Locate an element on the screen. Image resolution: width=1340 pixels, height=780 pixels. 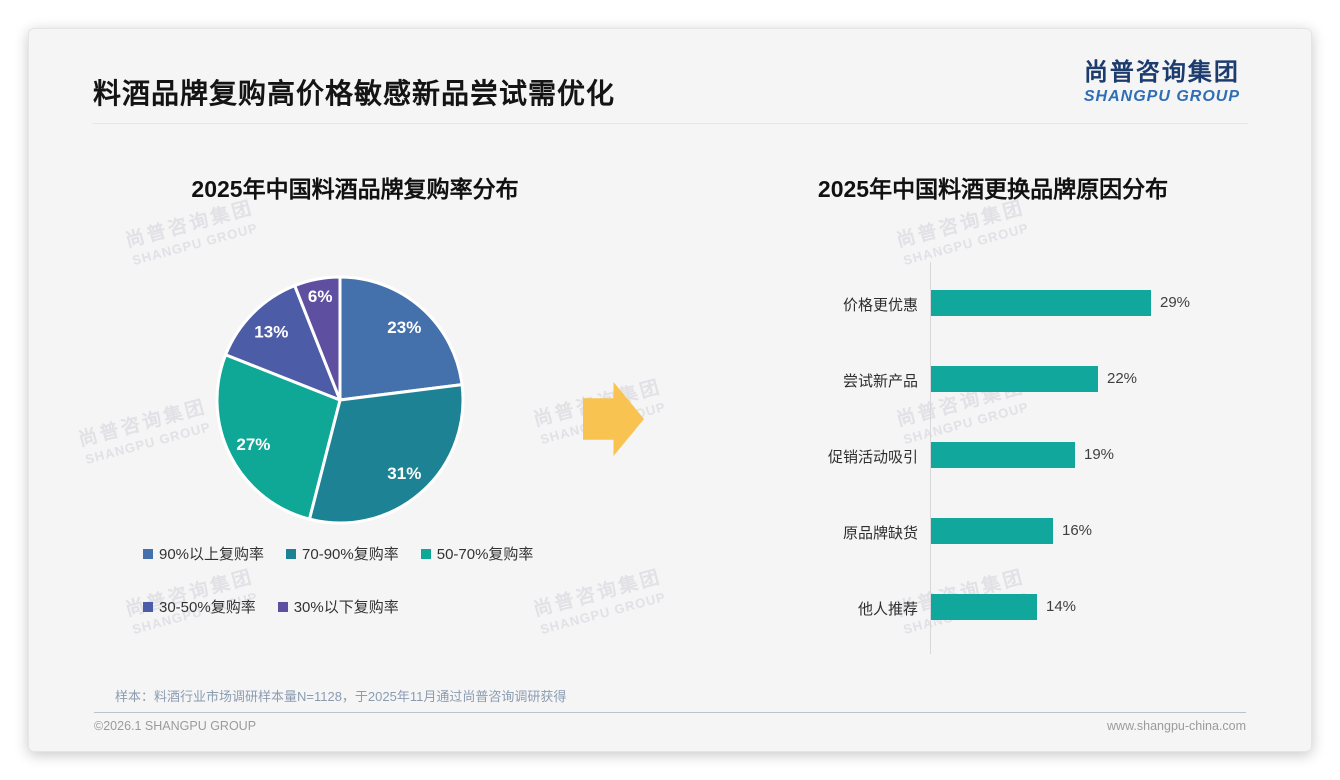
bar-category-label-0: 价格更优惠 is located at coordinates (880, 305).